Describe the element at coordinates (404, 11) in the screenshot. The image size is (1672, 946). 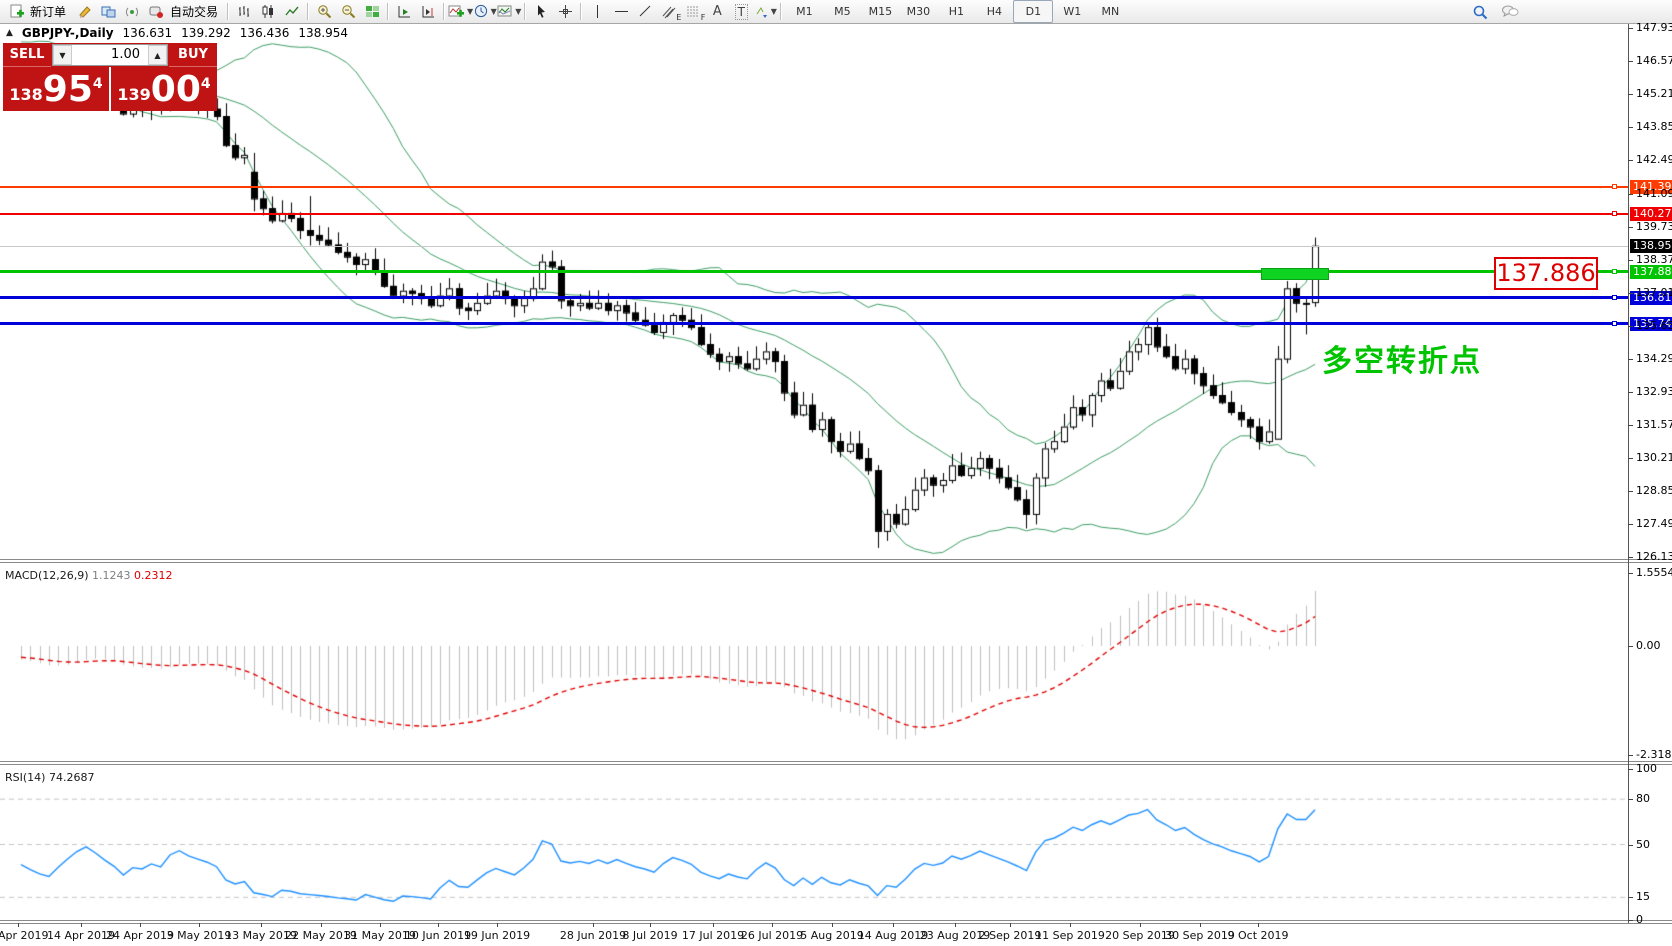
I see `auto-scroll-icon` at that location.